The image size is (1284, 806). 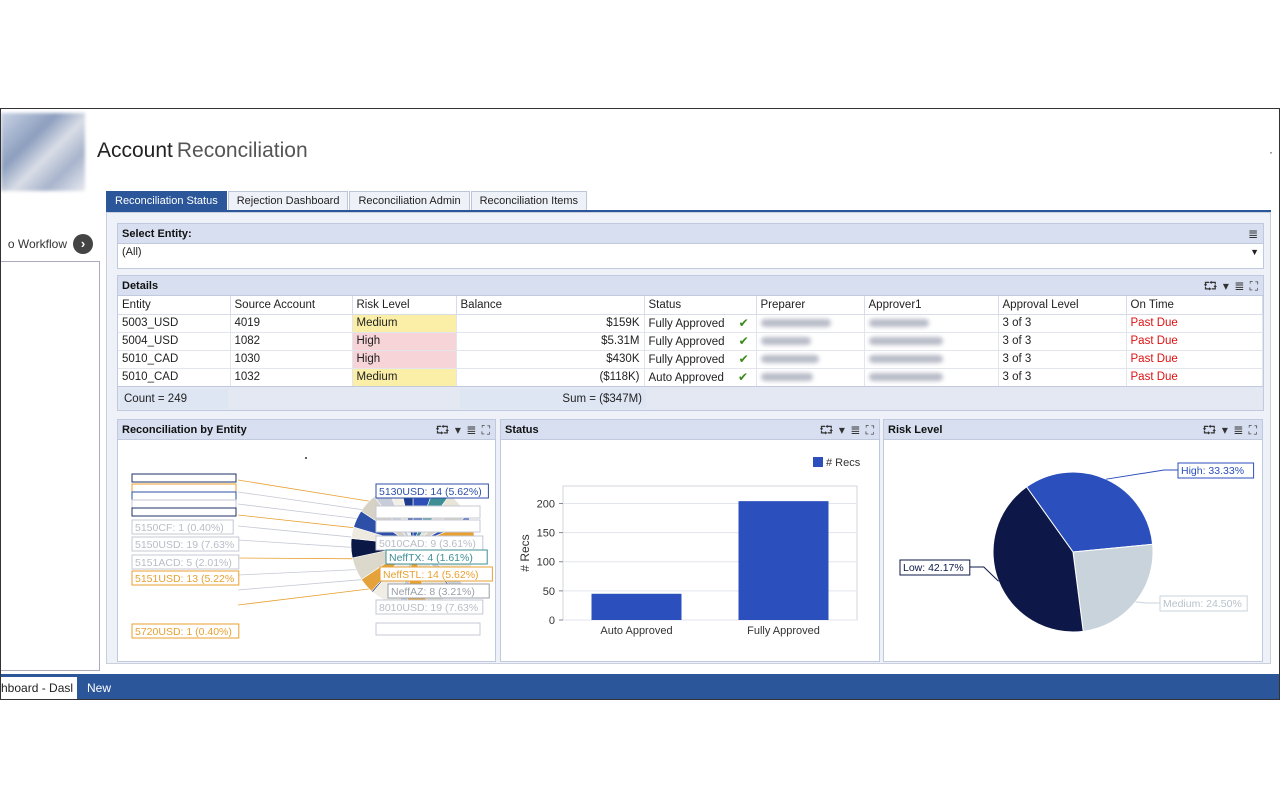 What do you see at coordinates (174, 323) in the screenshot?
I see `cell-entity: 5003_USD` at bounding box center [174, 323].